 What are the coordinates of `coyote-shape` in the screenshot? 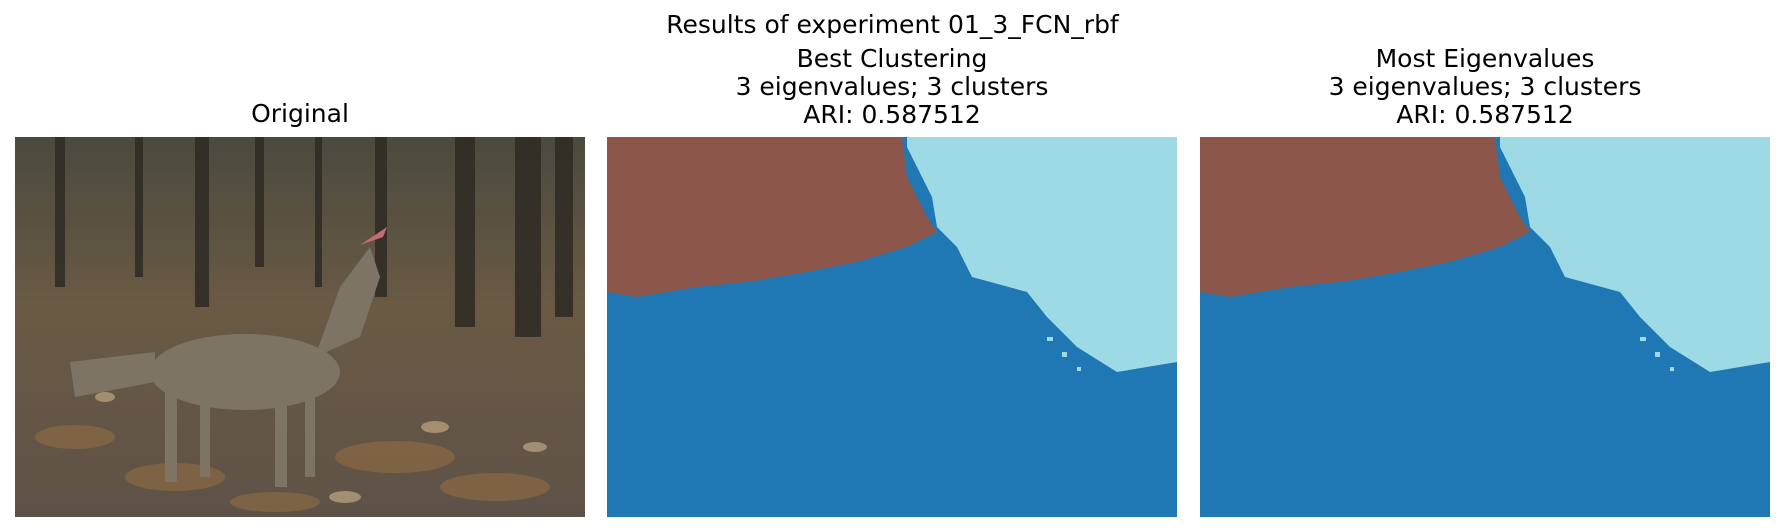 It's located at (225, 367).